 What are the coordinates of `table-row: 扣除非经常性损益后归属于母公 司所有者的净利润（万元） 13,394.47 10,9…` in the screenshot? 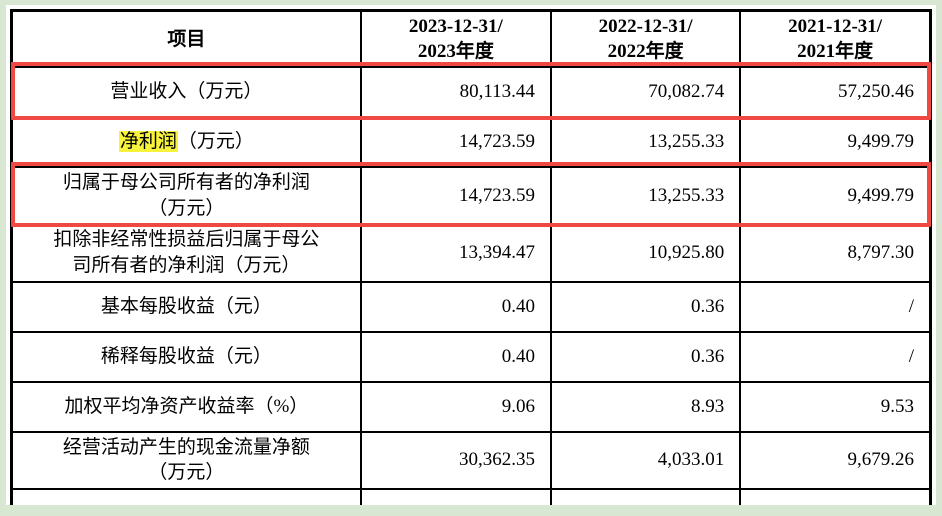 It's located at (471, 253).